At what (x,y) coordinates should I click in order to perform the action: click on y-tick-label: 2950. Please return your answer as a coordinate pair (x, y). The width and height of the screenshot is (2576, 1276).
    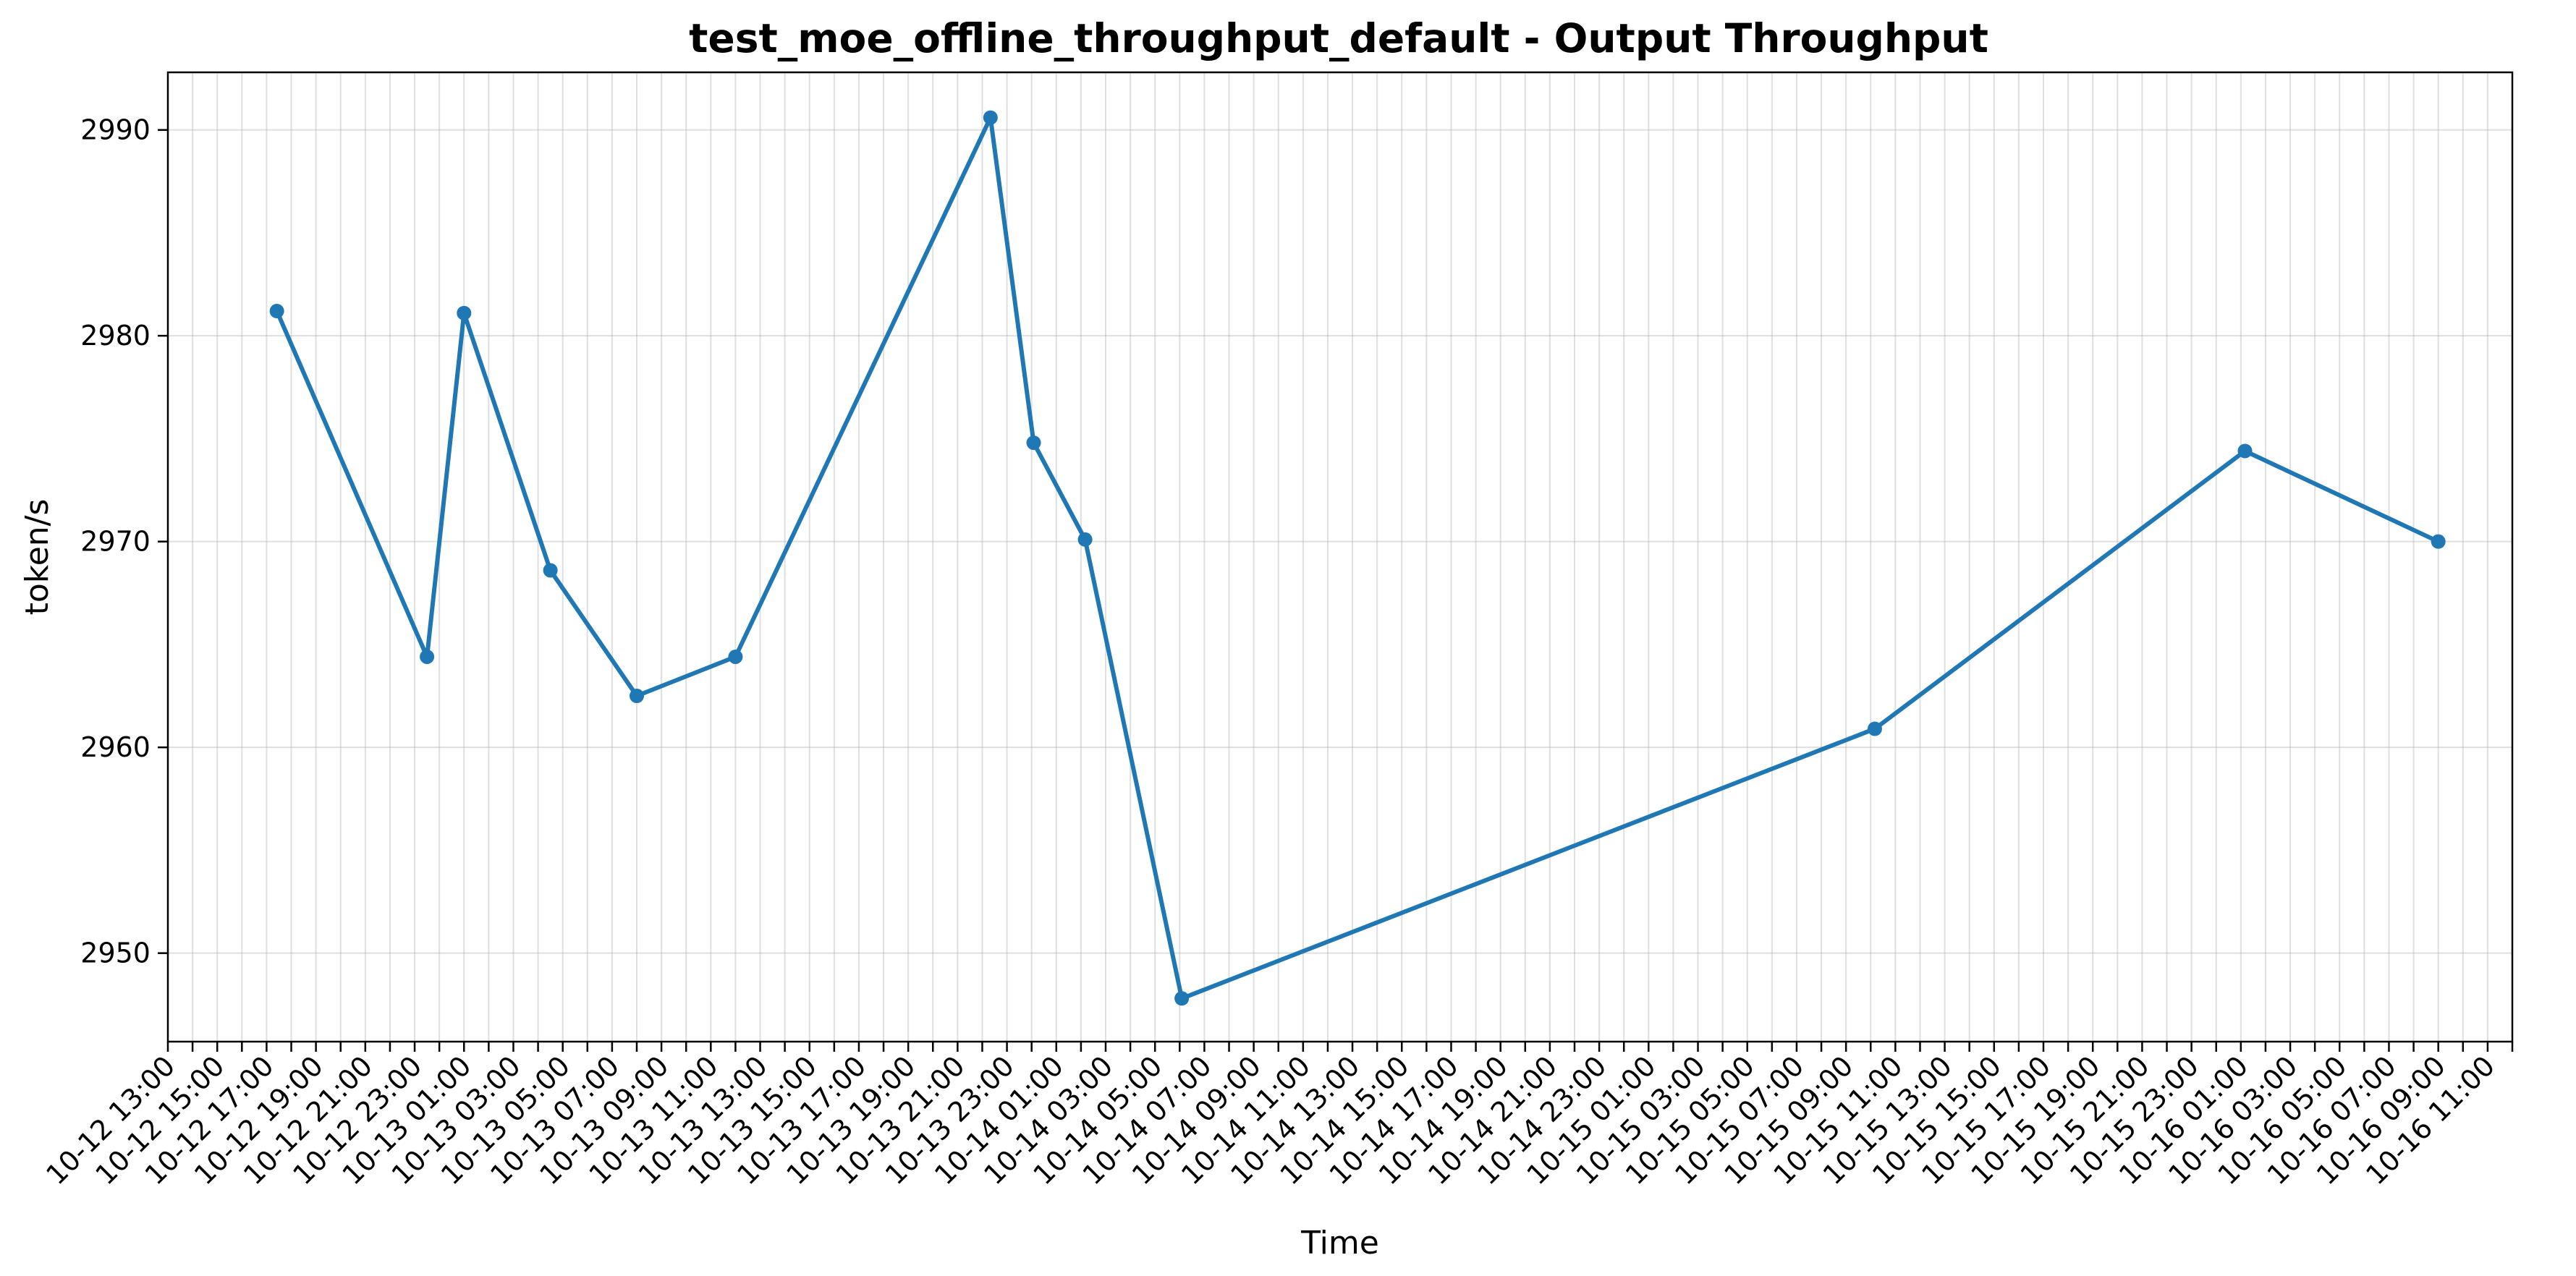
    Looking at the image, I should click on (115, 953).